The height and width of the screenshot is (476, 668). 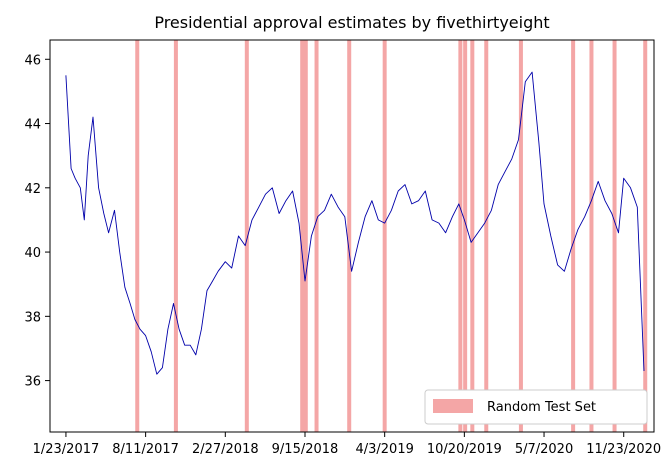 What do you see at coordinates (623, 449) in the screenshot?
I see `x-tick-label: 11/23/2020` at bounding box center [623, 449].